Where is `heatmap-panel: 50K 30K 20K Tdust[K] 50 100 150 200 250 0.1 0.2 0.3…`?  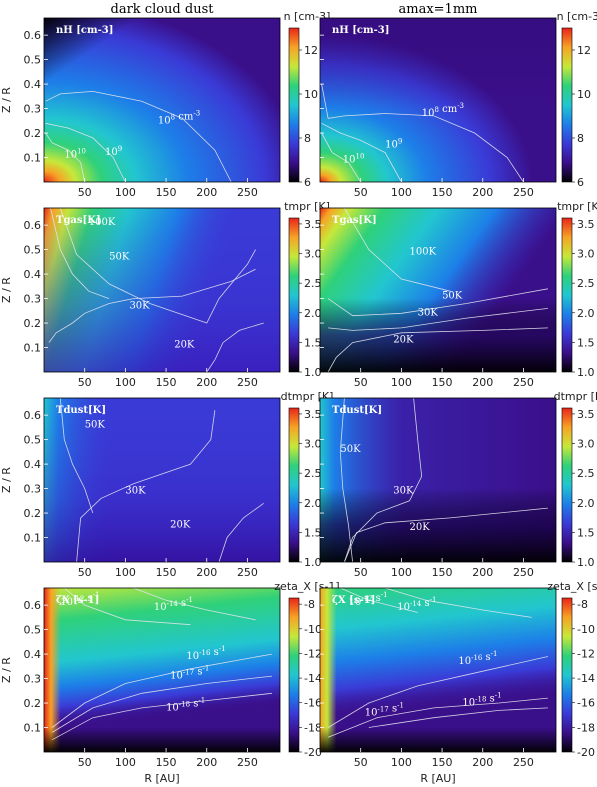 heatmap-panel: 50K 30K 20K Tdust[K] 50 100 150 200 250 0.1 0.2 0.3… is located at coordinates (166, 484).